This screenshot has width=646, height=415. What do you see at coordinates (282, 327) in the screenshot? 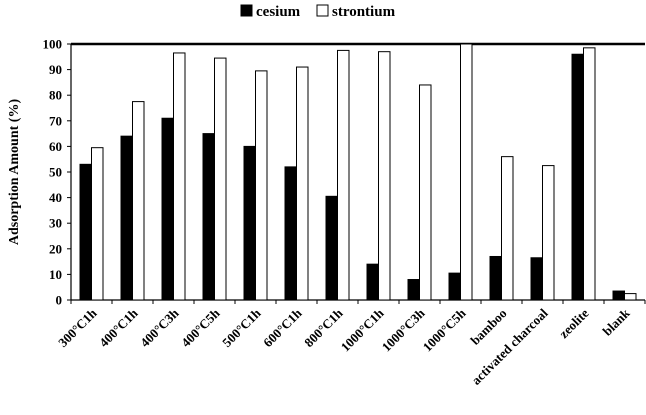
I see `x-tick-label: 600°C1h` at bounding box center [282, 327].